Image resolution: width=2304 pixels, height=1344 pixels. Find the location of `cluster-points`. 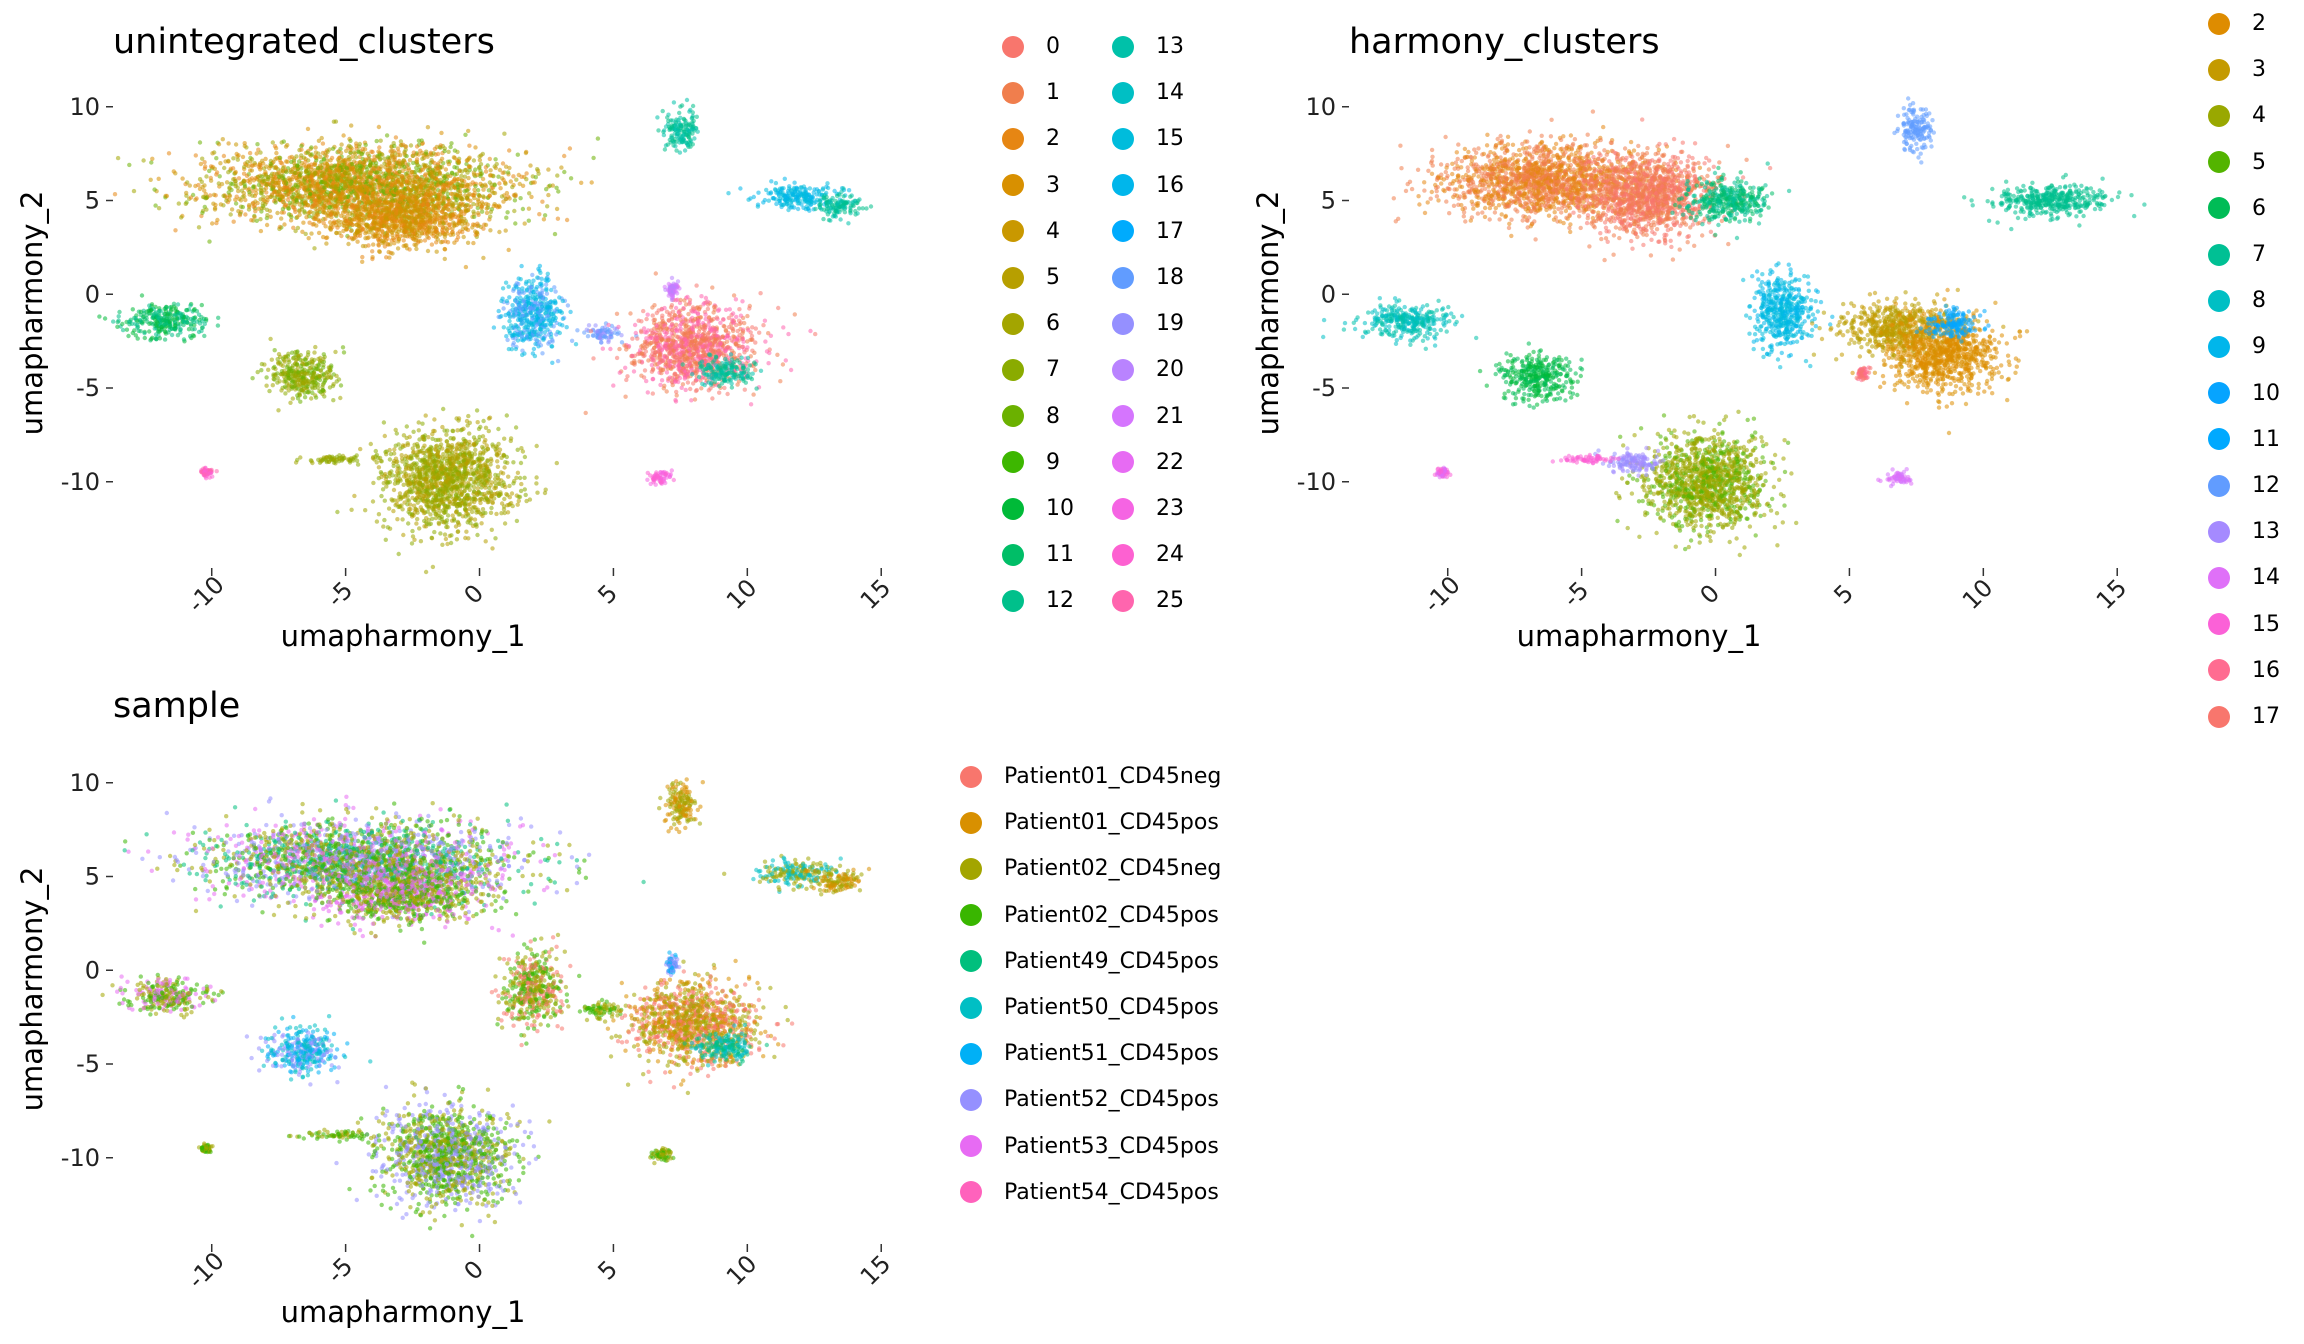

cluster-points is located at coordinates (159, 318).